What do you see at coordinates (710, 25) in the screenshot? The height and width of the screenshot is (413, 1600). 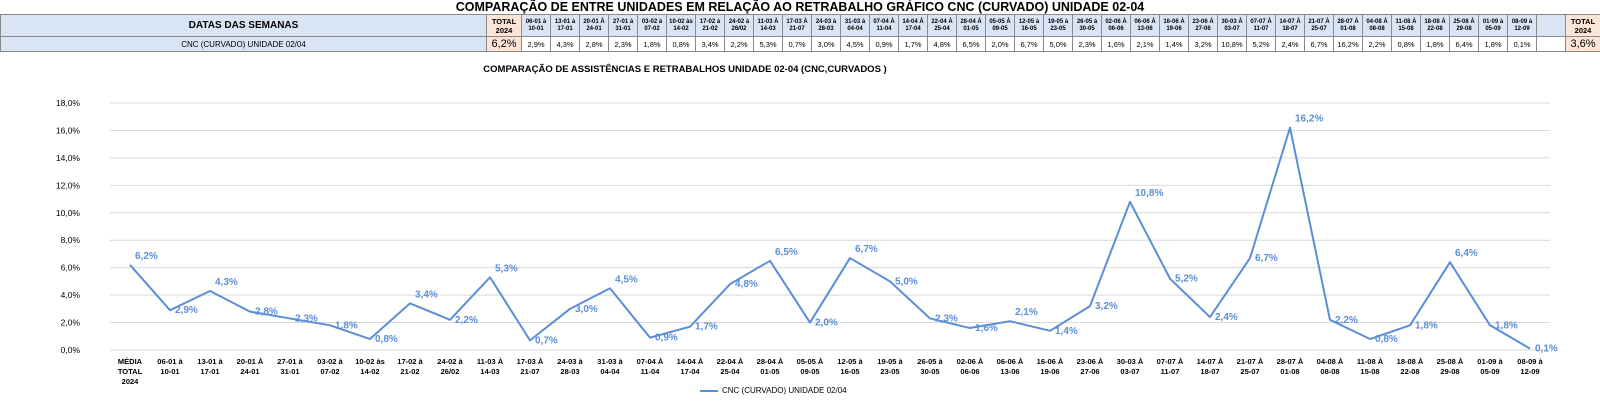 I see `week-header-7: 17-02 à 21-02` at bounding box center [710, 25].